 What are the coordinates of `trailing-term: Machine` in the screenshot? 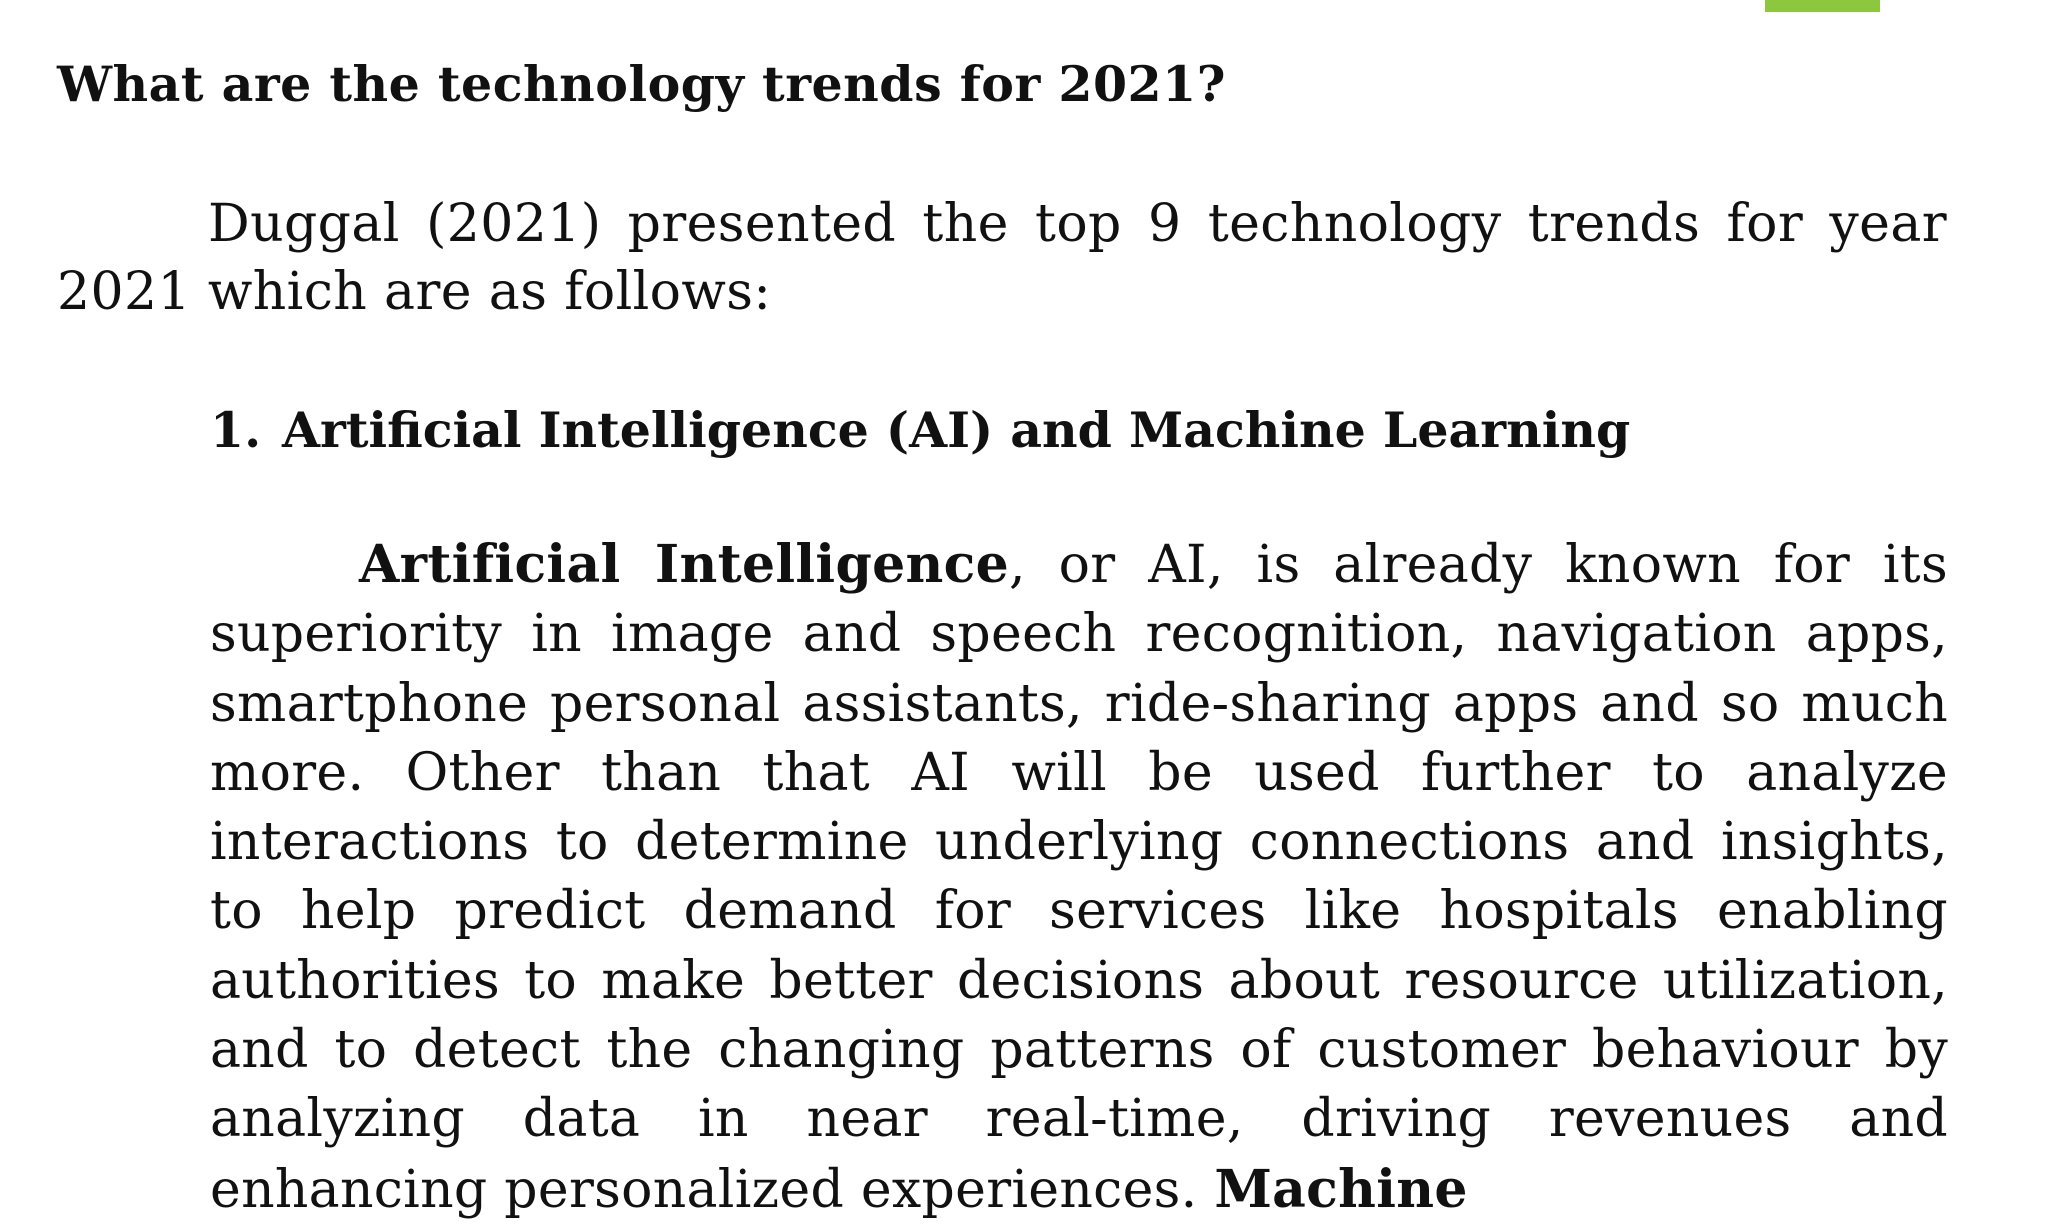 It's located at (1341, 1189).